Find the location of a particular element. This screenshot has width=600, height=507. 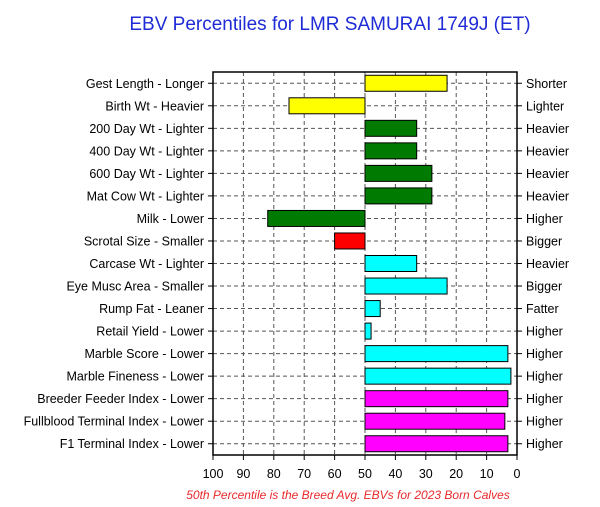

bar-400-day-wt-lighter is located at coordinates (391, 151).